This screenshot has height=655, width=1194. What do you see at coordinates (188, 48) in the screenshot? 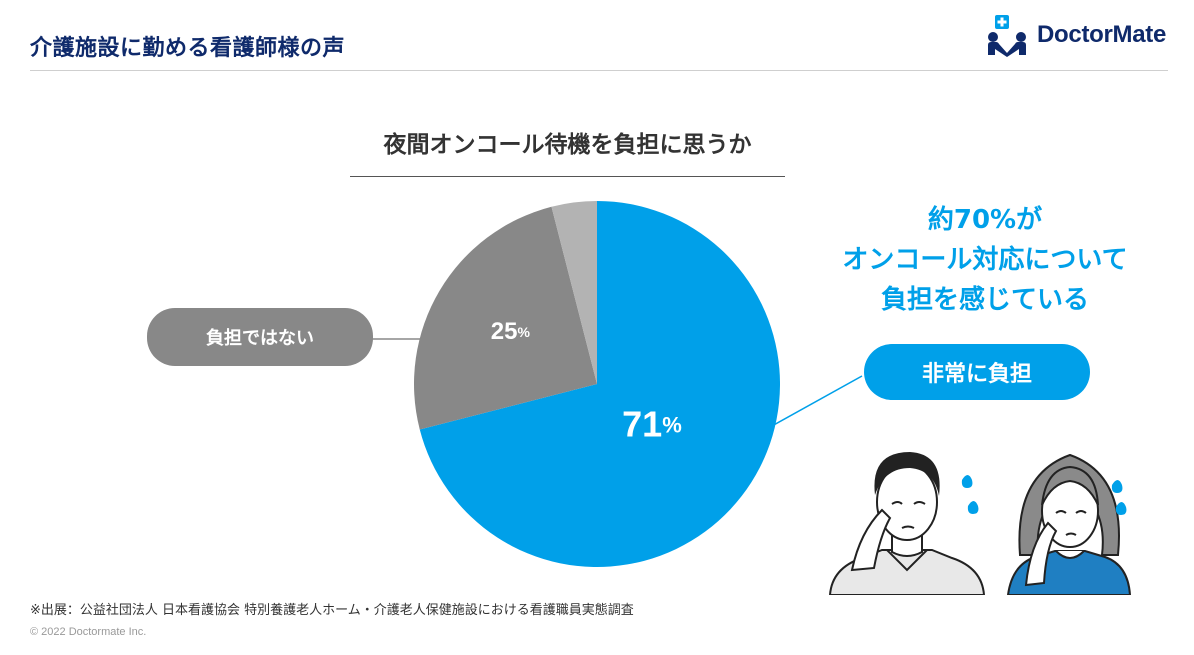
I see `page-title: 介護施設に勤める看護師様の声` at bounding box center [188, 48].